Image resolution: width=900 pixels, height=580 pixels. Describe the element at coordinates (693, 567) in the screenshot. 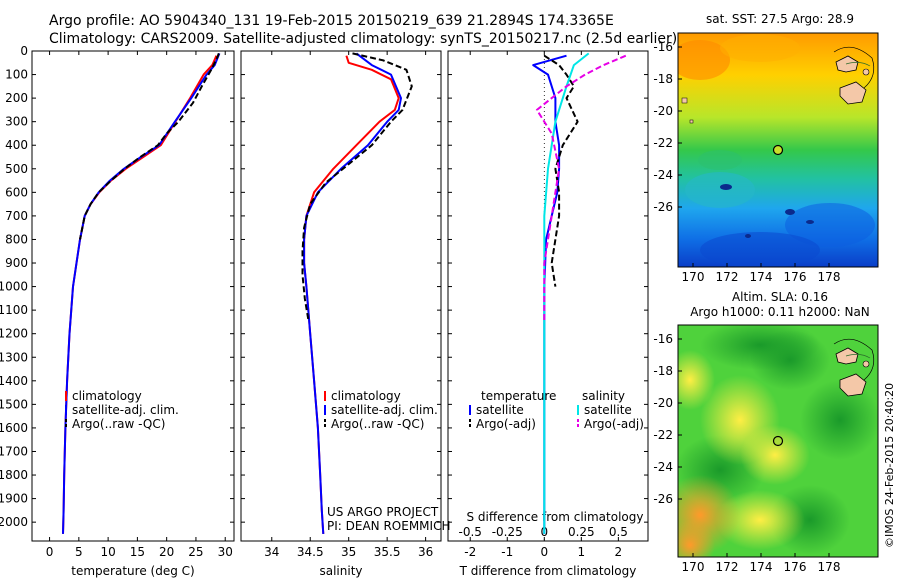

I see `sla-xtick-label: 170` at that location.